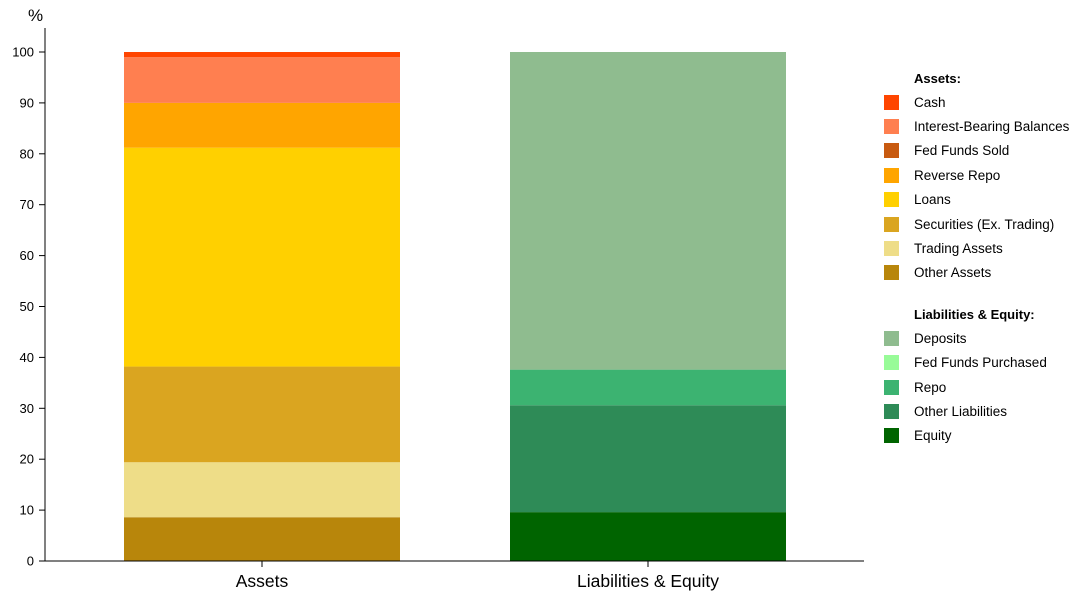 This screenshot has width=1083, height=595. Describe the element at coordinates (962, 151) in the screenshot. I see `legend-label: Fed Funds Sold` at that location.